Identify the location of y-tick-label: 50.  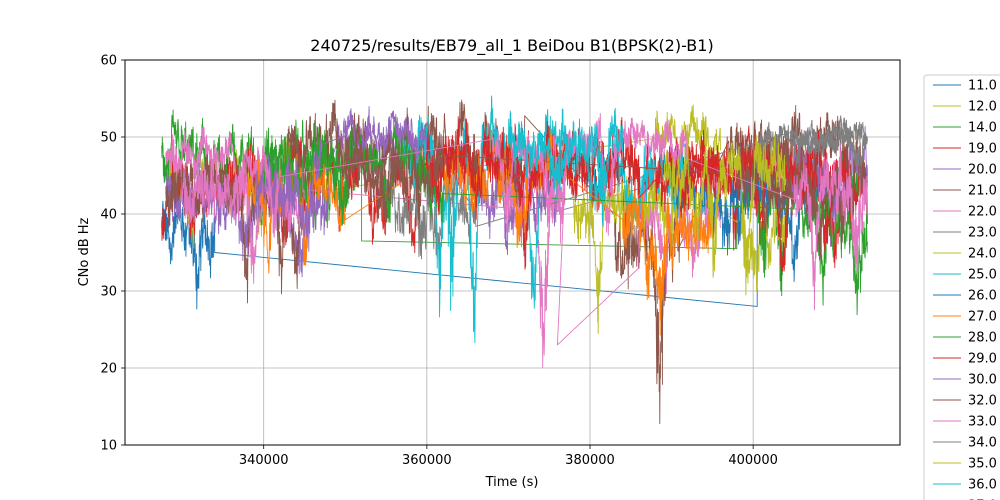
(108, 138).